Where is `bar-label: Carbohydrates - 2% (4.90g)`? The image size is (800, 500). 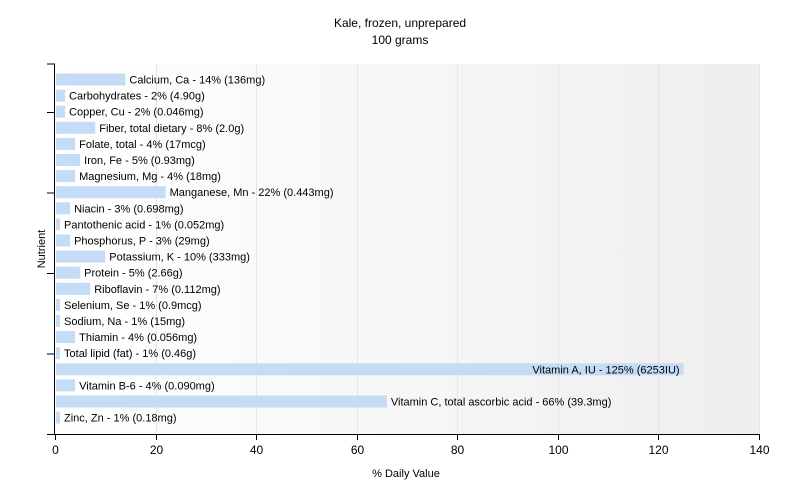
bar-label: Carbohydrates - 2% (4.90g) is located at coordinates (137, 97).